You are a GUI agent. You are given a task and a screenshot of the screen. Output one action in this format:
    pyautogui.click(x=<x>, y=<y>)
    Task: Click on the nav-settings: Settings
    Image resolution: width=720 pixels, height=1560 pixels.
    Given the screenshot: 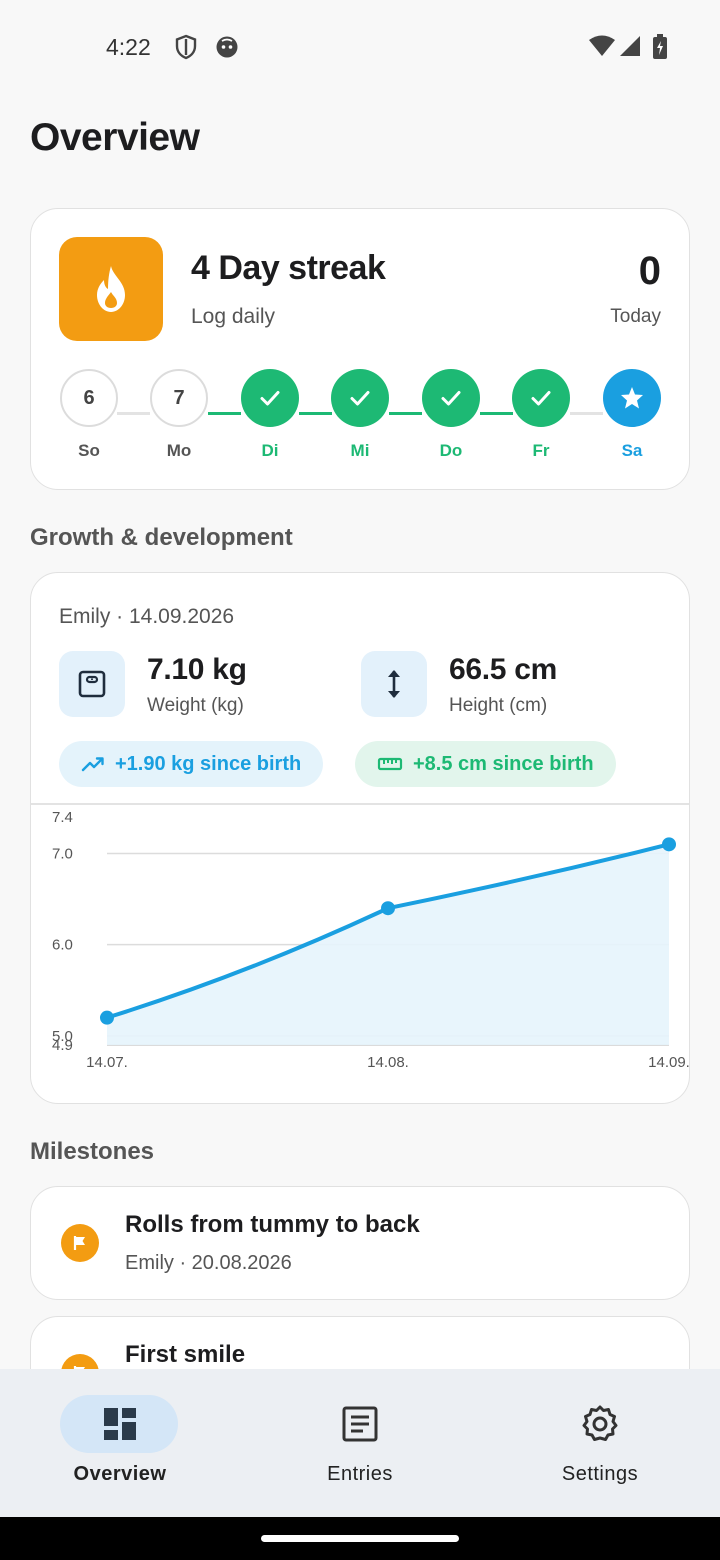 What is the action you would take?
    pyautogui.click(x=600, y=1443)
    